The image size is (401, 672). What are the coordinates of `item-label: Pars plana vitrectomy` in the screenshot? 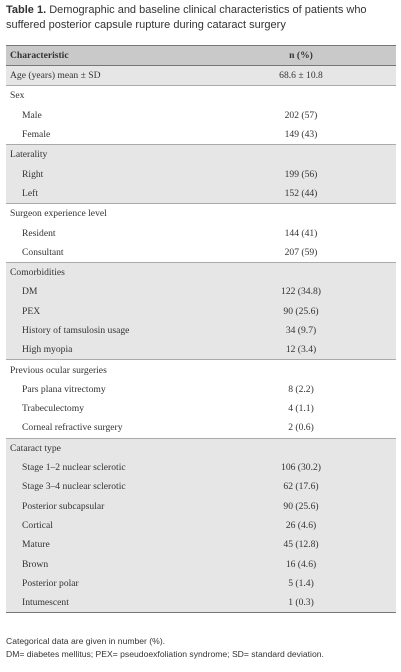 It's located at (64, 389).